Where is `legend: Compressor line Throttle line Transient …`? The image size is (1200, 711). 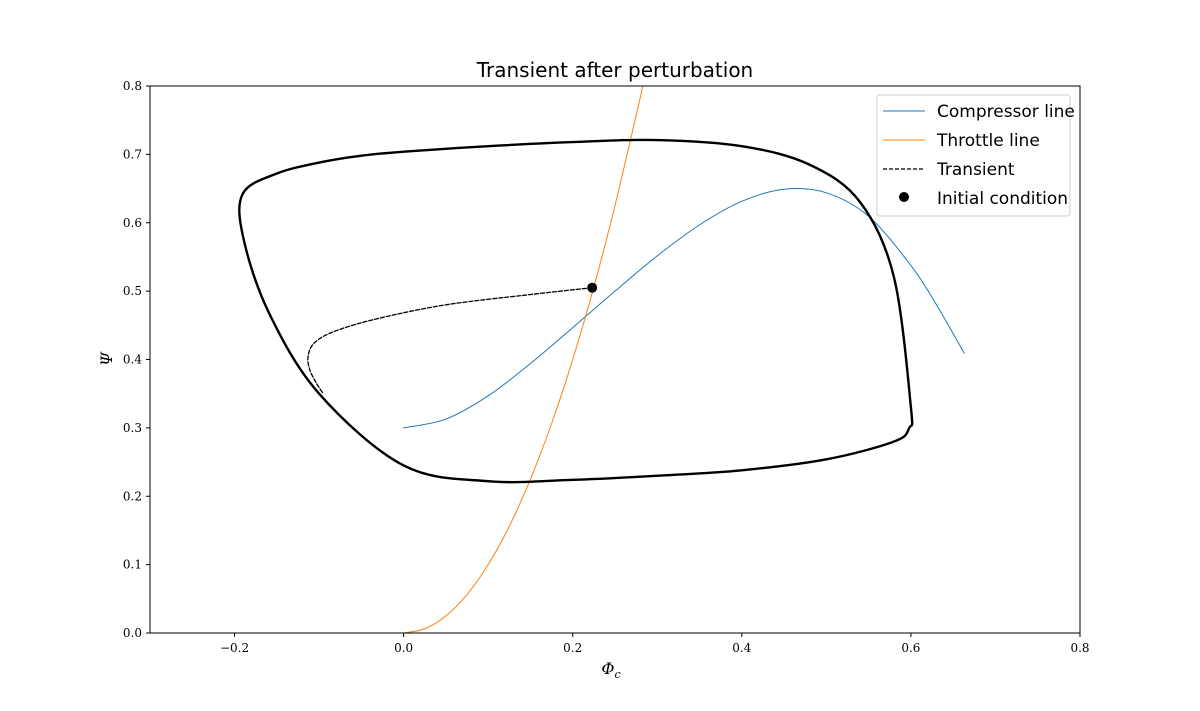 legend: Compressor line Throttle line Transient … is located at coordinates (975, 155).